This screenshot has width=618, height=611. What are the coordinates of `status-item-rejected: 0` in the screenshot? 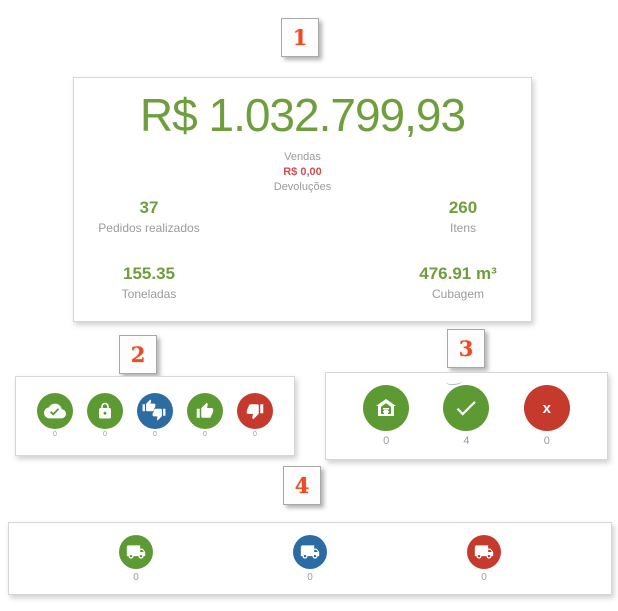 It's located at (255, 416).